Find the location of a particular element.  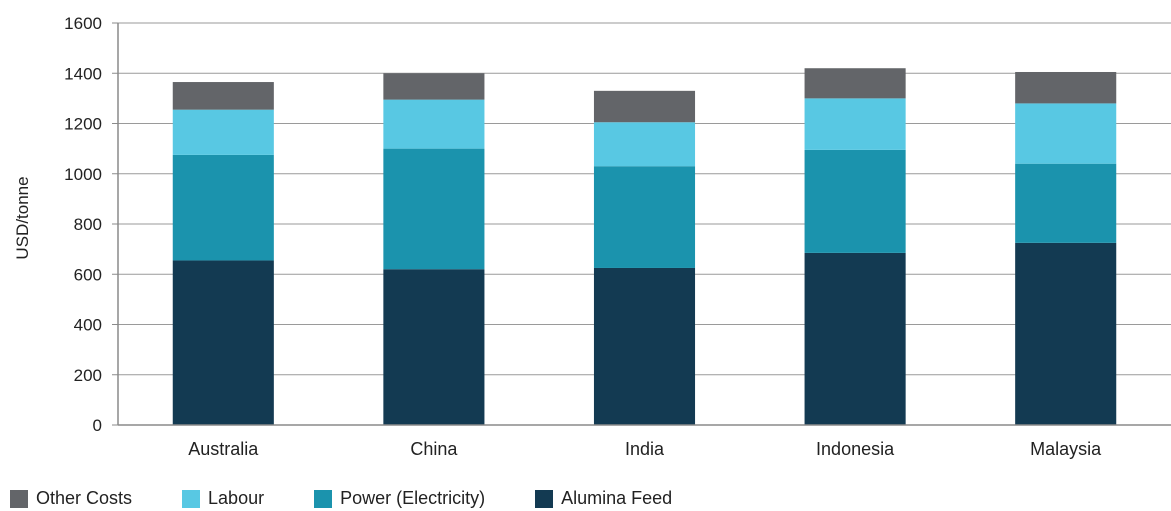

legend-label: Labour is located at coordinates (236, 498).